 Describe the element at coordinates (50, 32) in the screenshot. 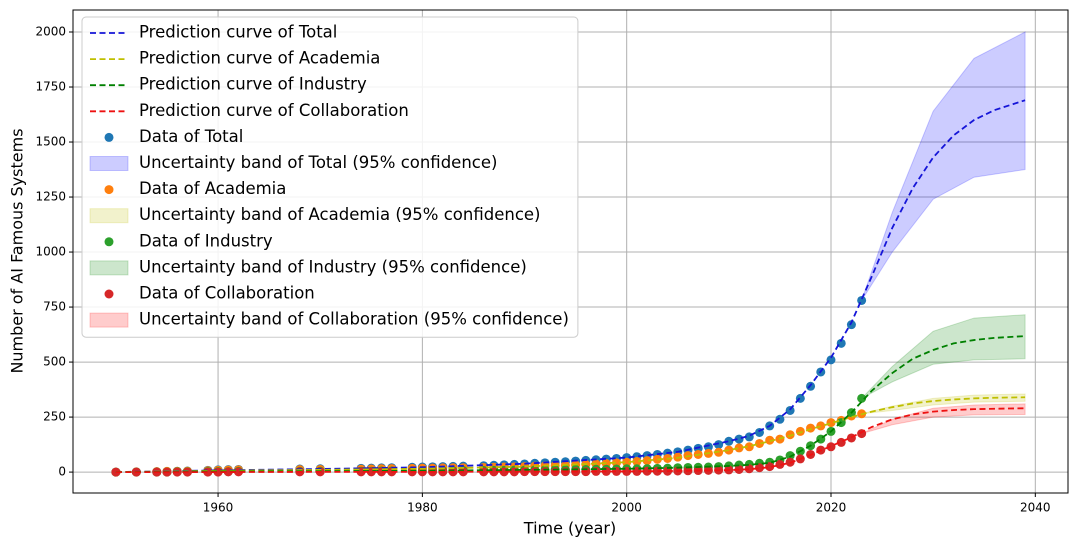

I see `y-tick-label: 2000` at that location.